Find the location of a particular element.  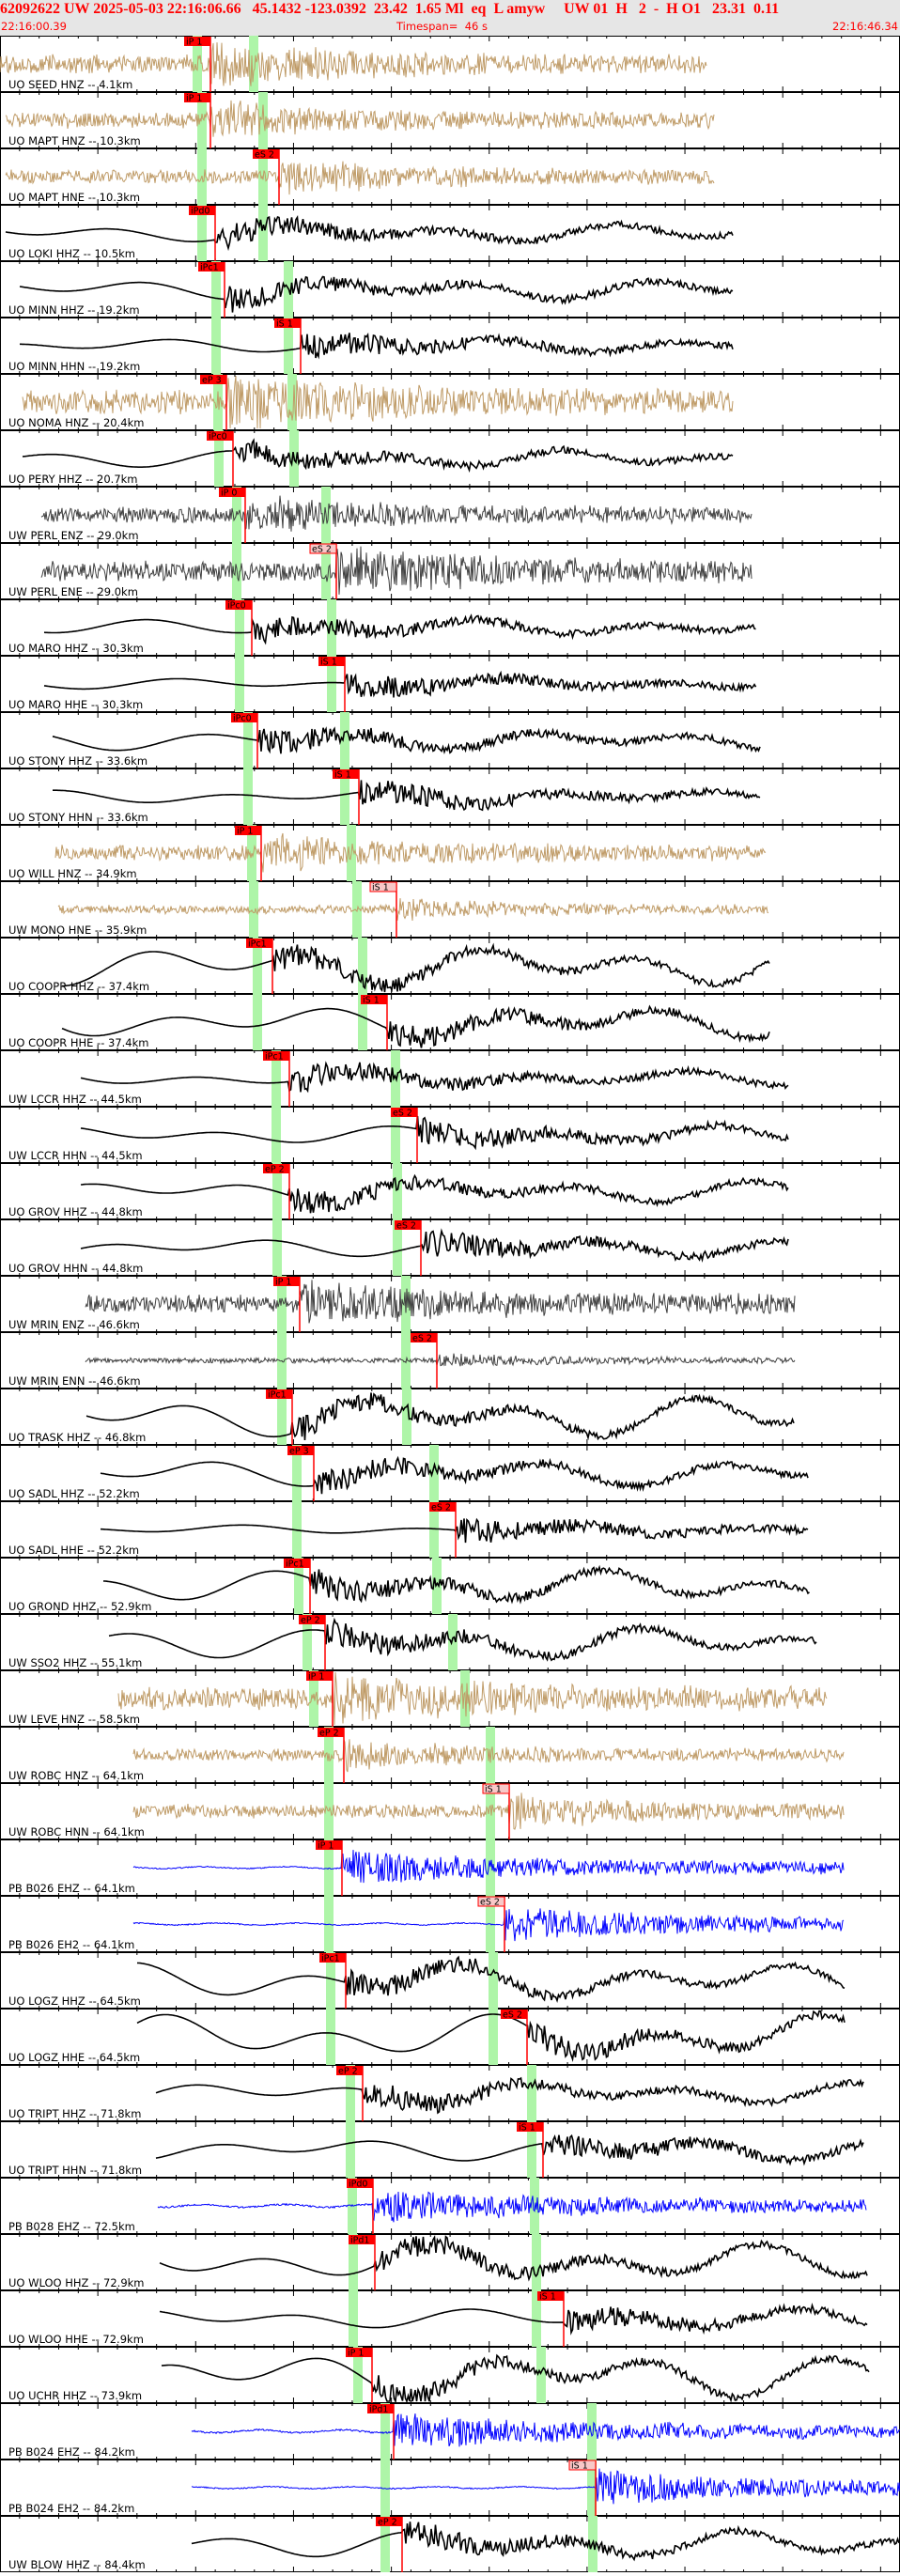

station-channel-label: UO MAPT HNZ -- 10.3km is located at coordinates (74, 140).